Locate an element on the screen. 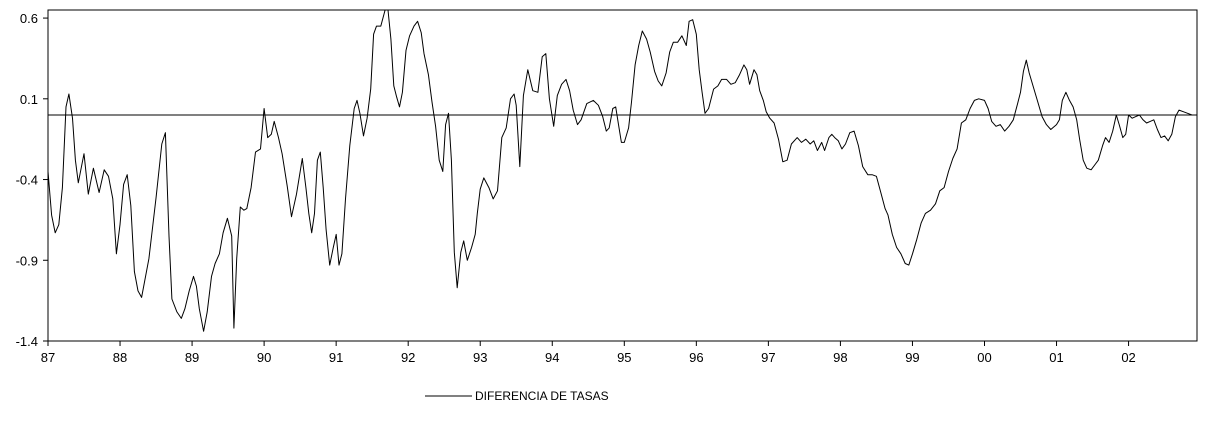 The width and height of the screenshot is (1208, 429). x-tick-label: 95 is located at coordinates (624, 357).